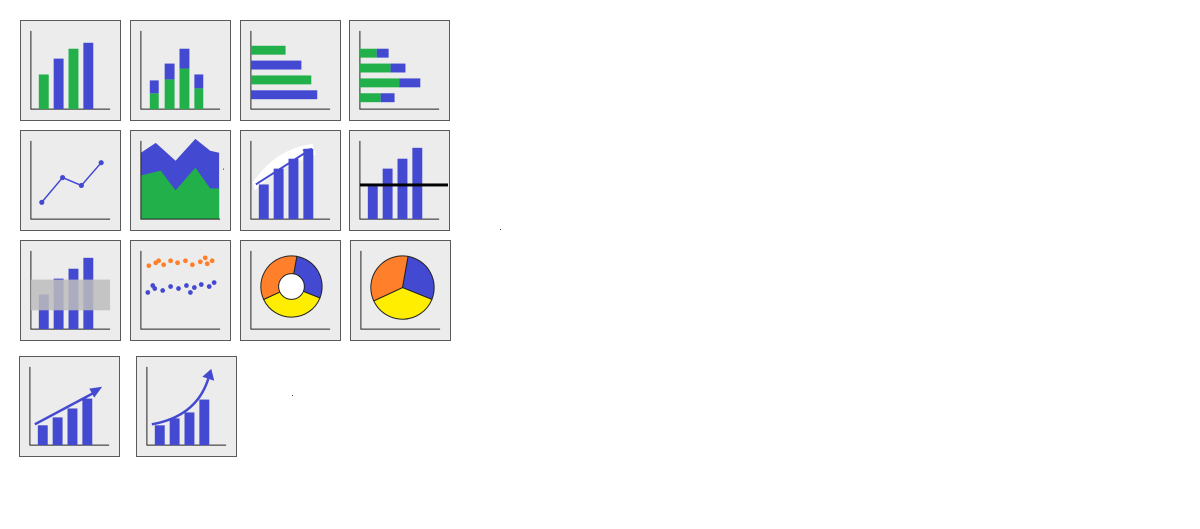  I want to click on chart-type-button-bar, so click(290, 70).